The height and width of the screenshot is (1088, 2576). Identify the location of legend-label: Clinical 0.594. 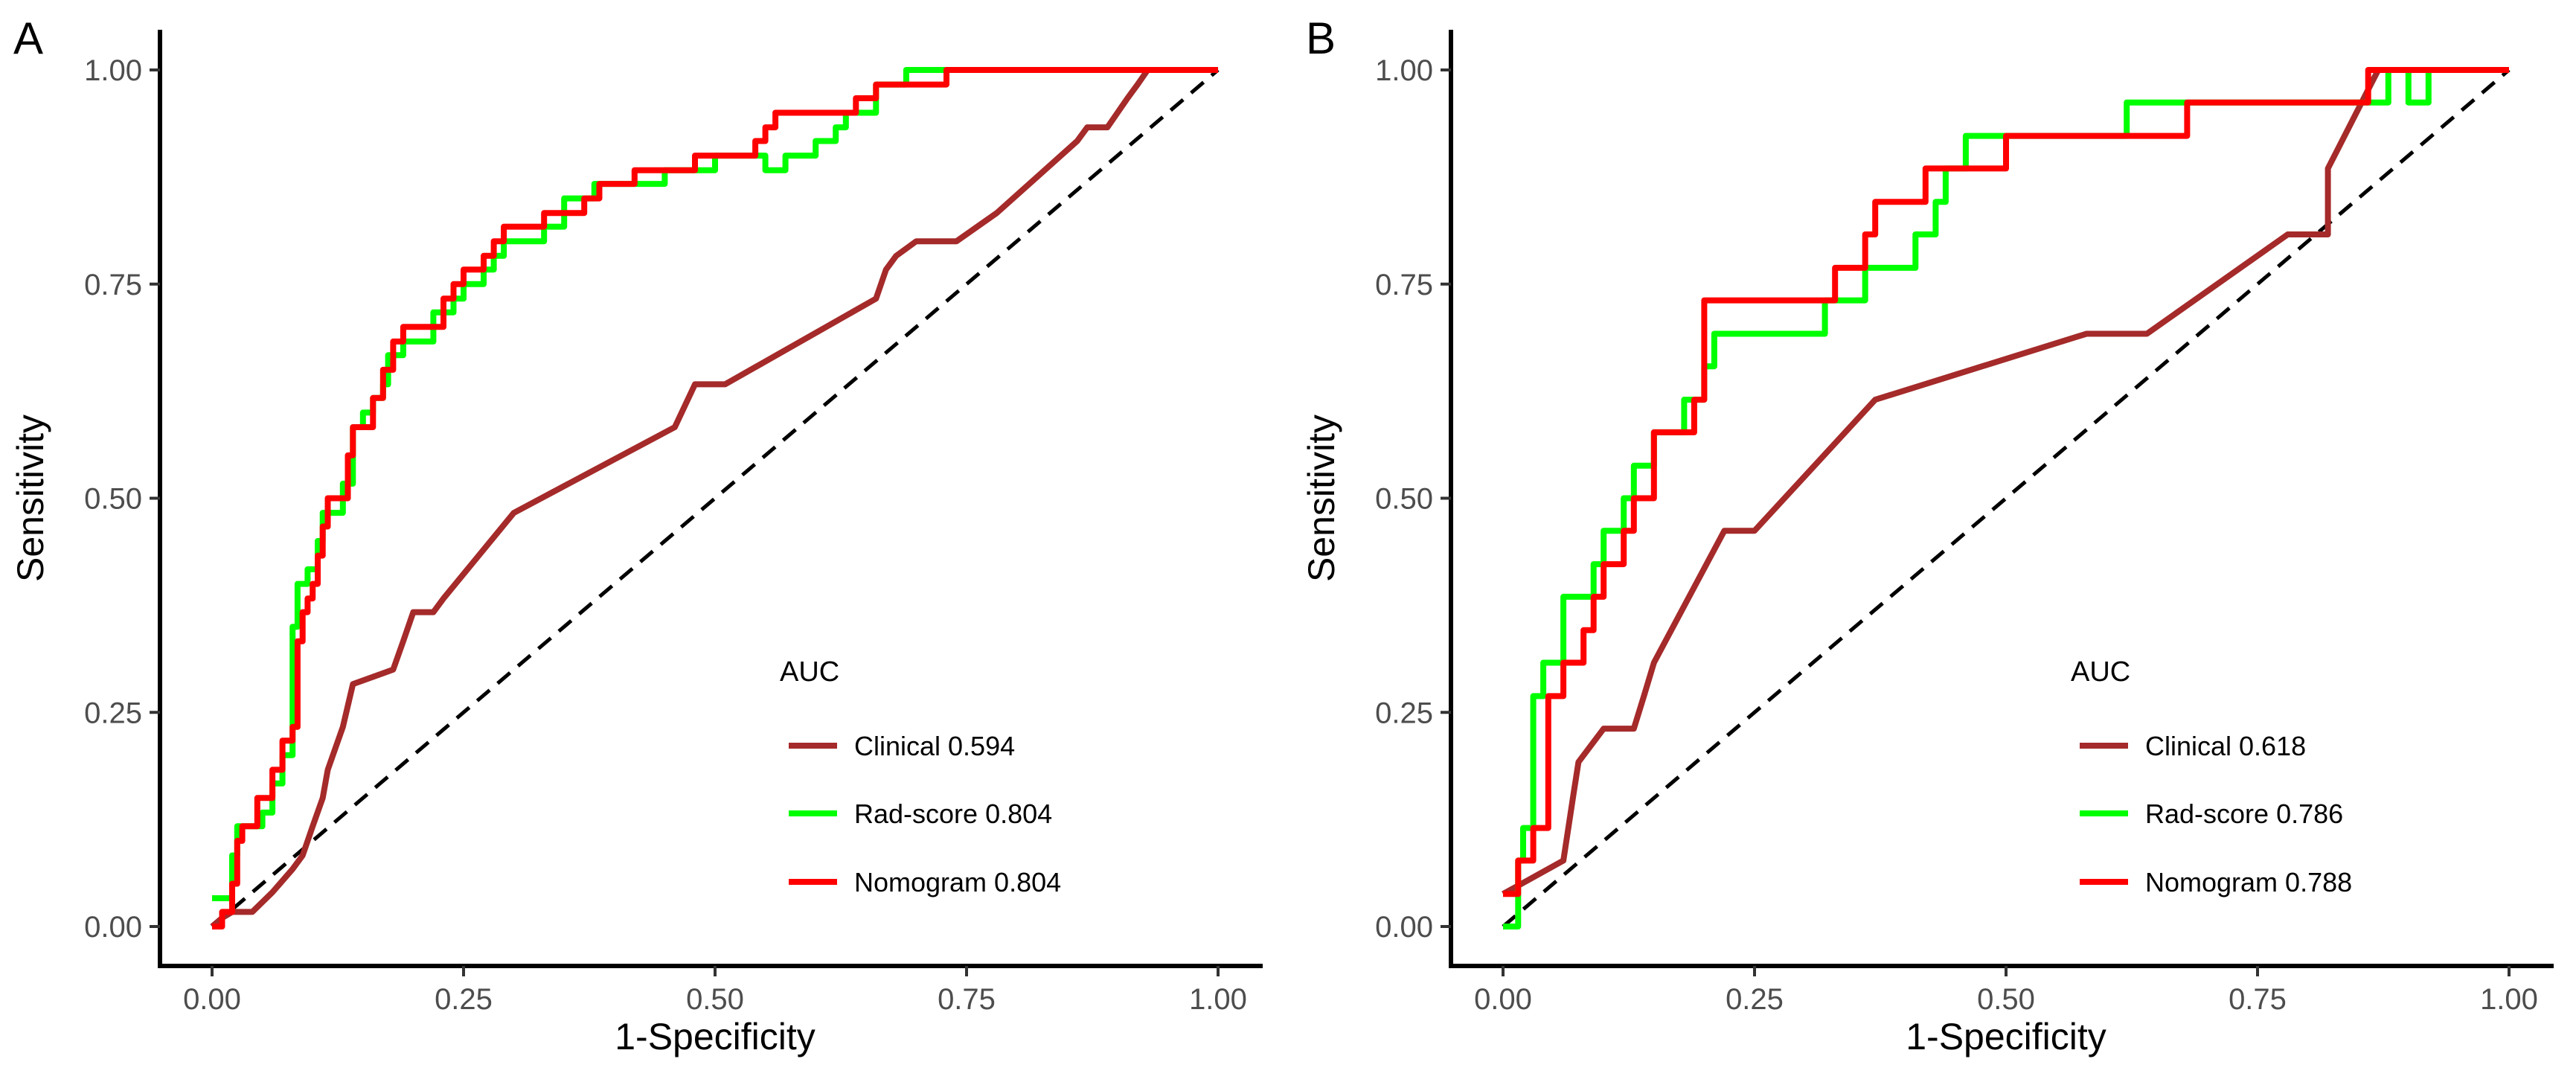
(934, 746).